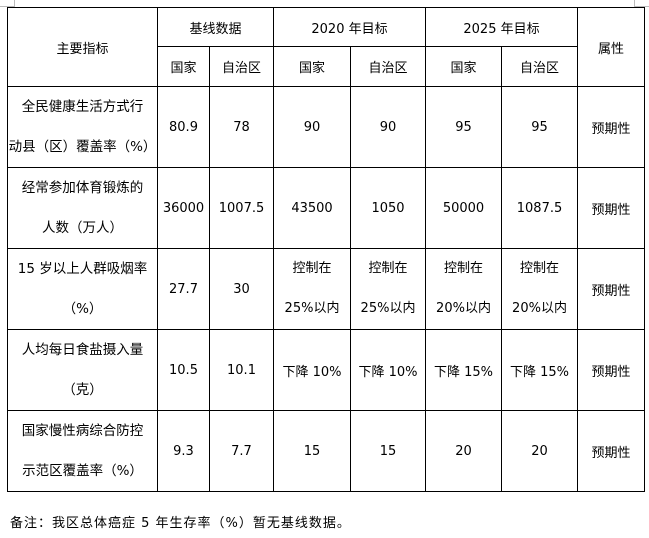  I want to click on table-row: 国家慢性病综合防控 示范区覆盖率（%） 9.3 7.7 15 15 20 20 预期性, so click(326, 451).